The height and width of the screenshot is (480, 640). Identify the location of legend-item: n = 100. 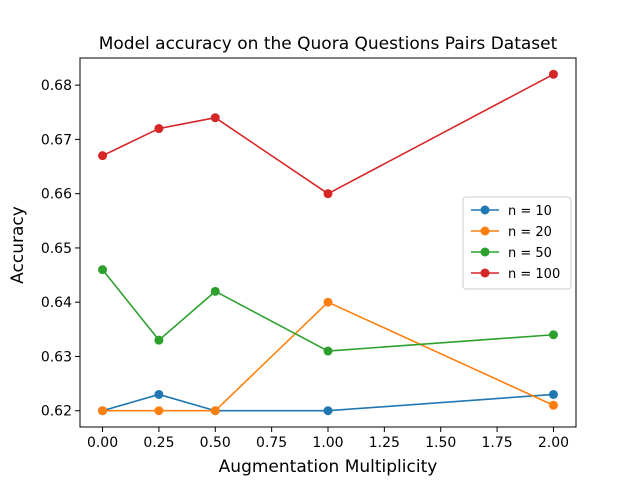
(515, 274).